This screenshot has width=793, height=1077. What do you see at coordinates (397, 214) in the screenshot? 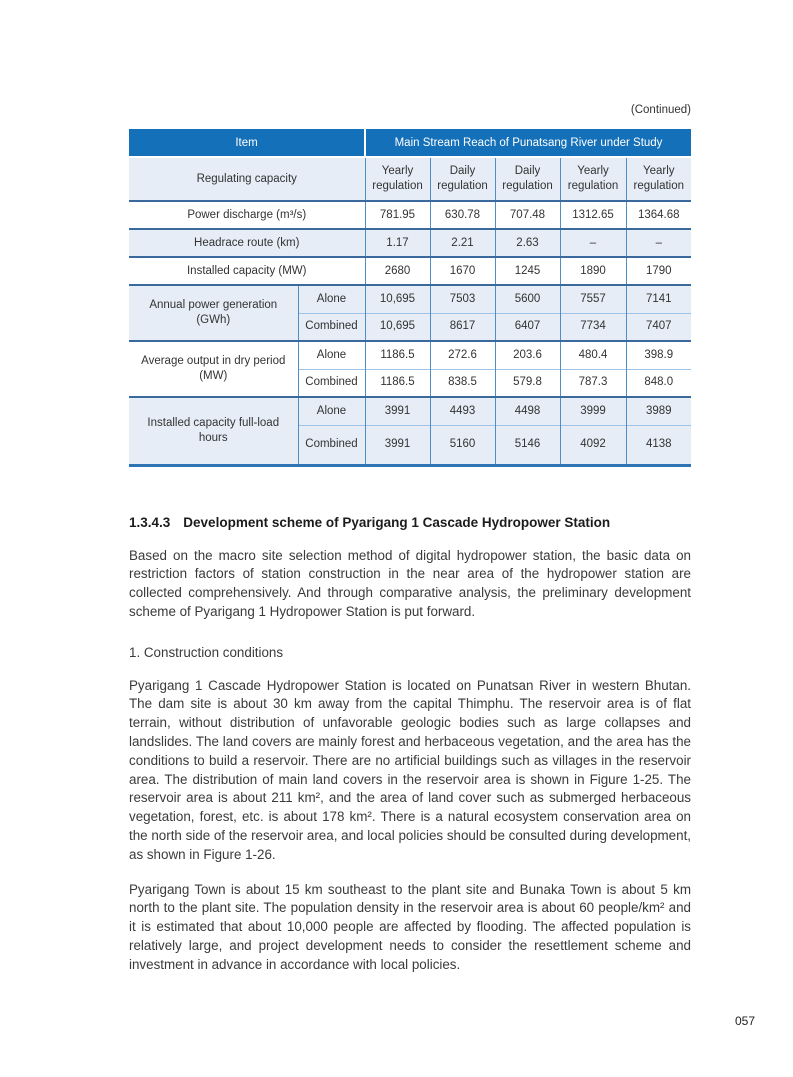
I see `cell-value: 781.95` at bounding box center [397, 214].